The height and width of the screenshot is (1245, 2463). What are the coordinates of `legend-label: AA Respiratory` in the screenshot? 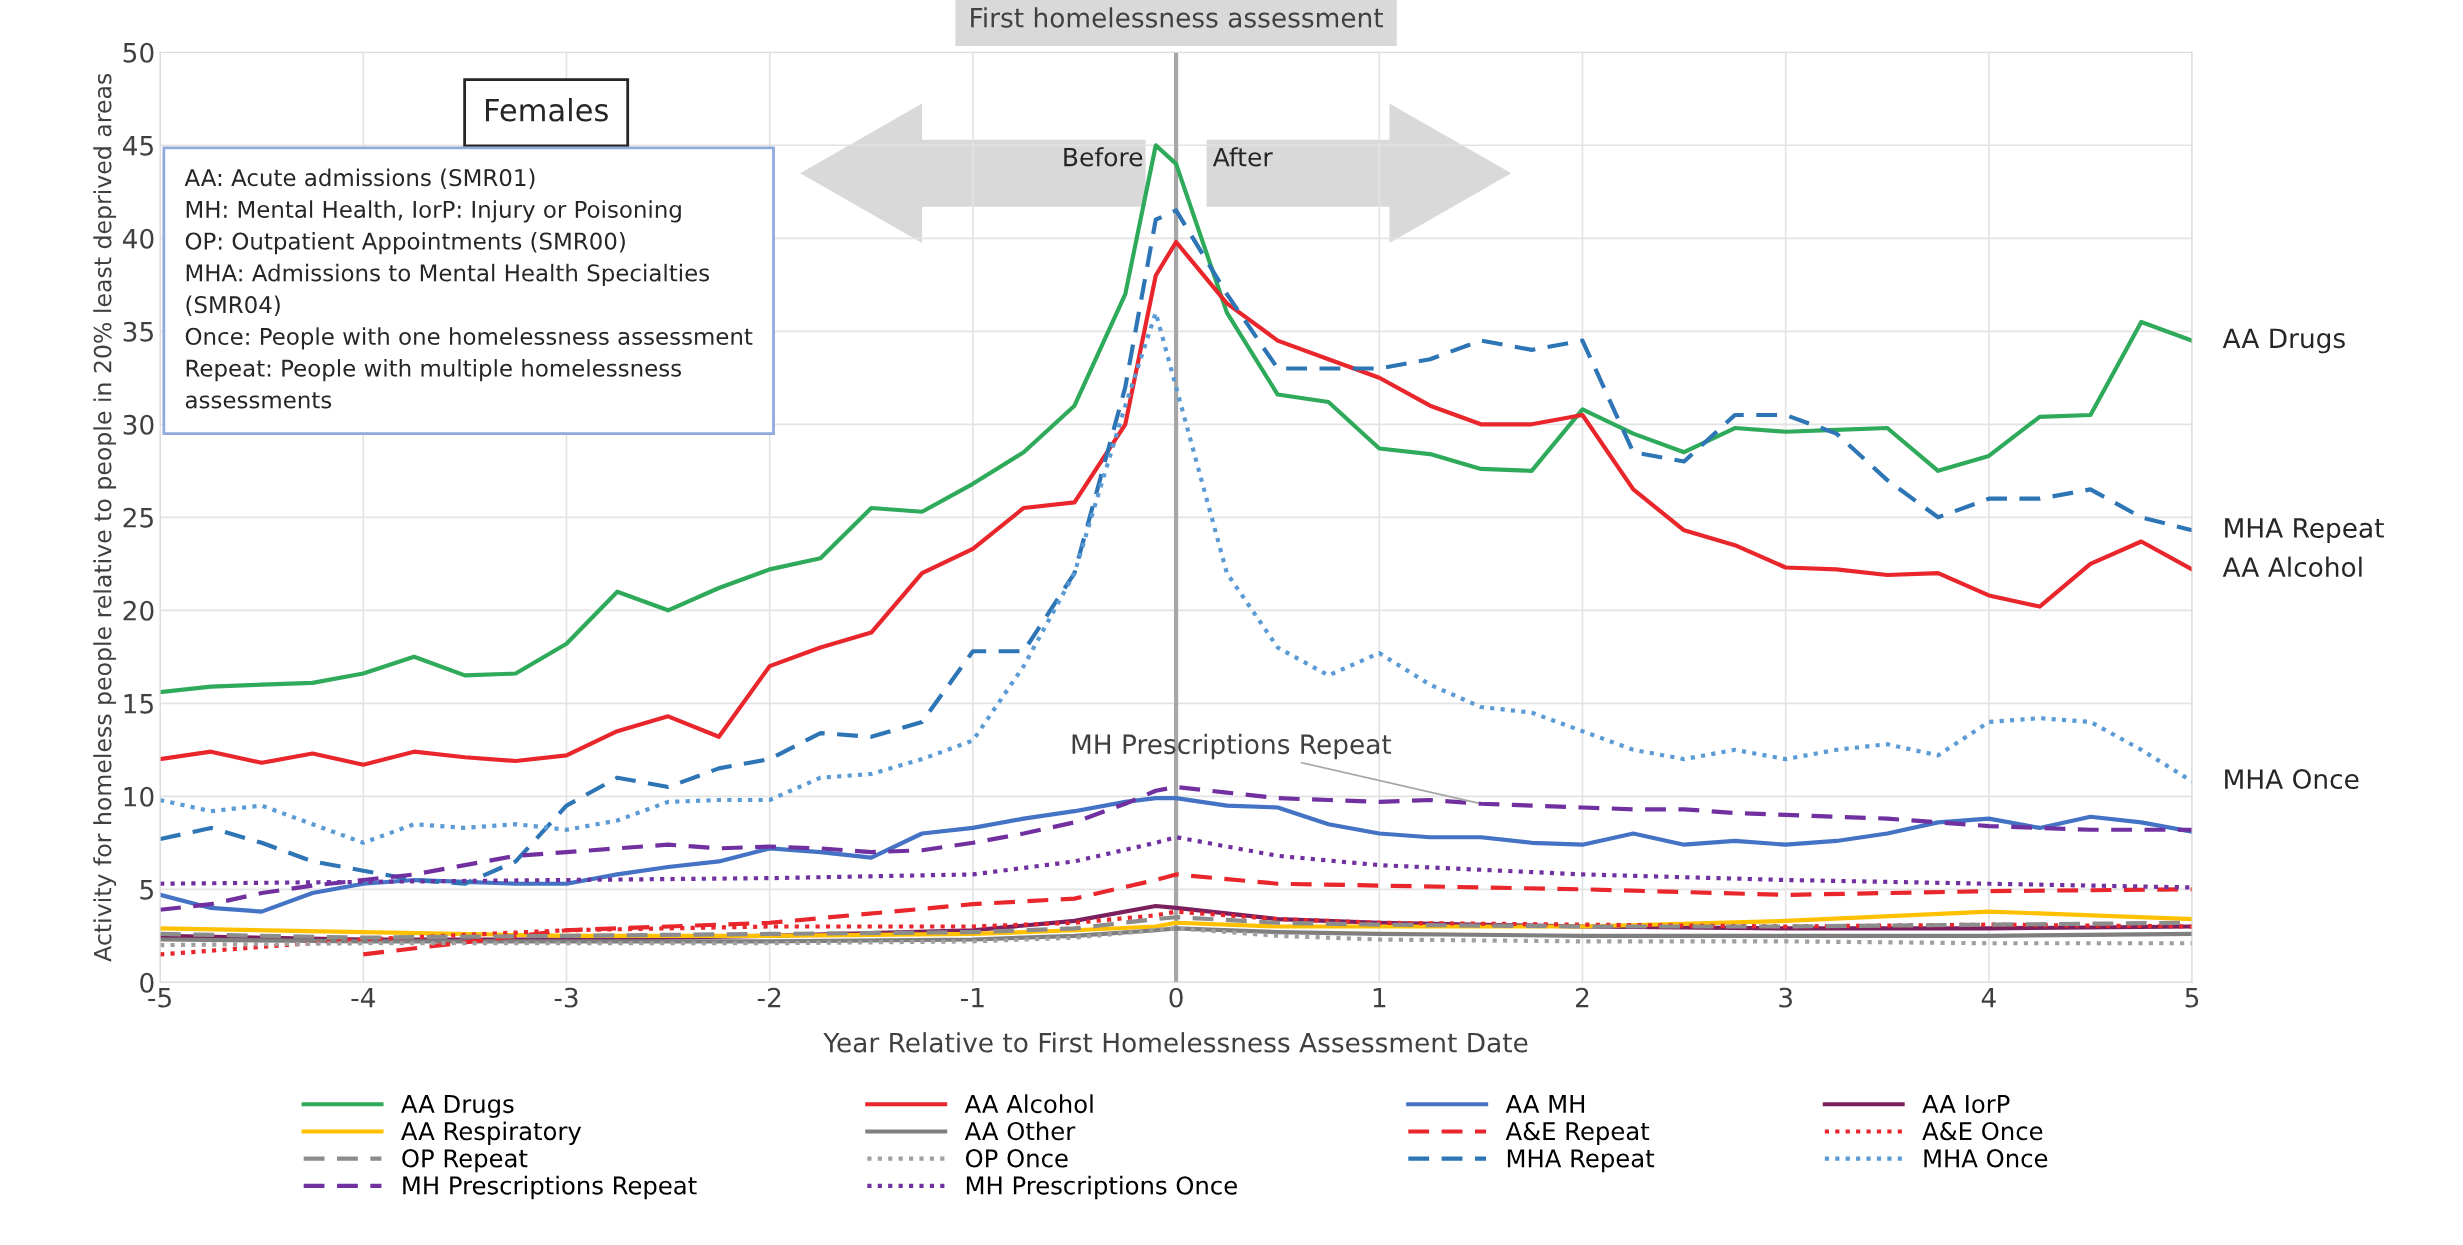 It's located at (491, 1133).